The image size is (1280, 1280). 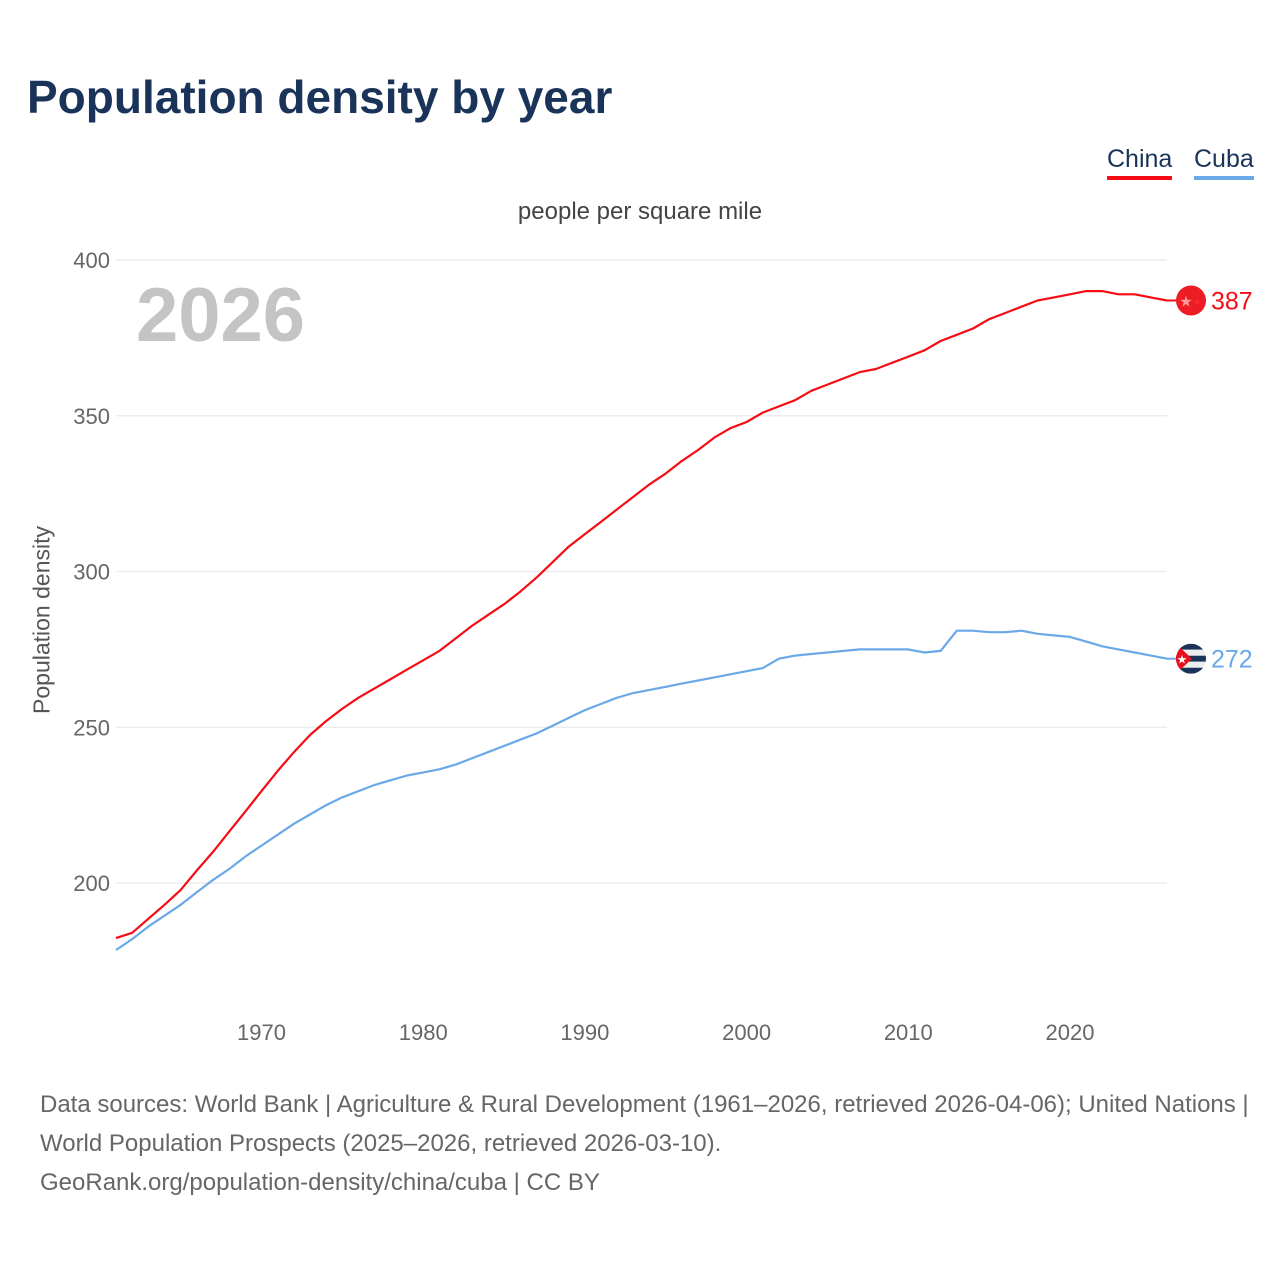 I want to click on current-year-label: 2026, so click(x=221, y=315).